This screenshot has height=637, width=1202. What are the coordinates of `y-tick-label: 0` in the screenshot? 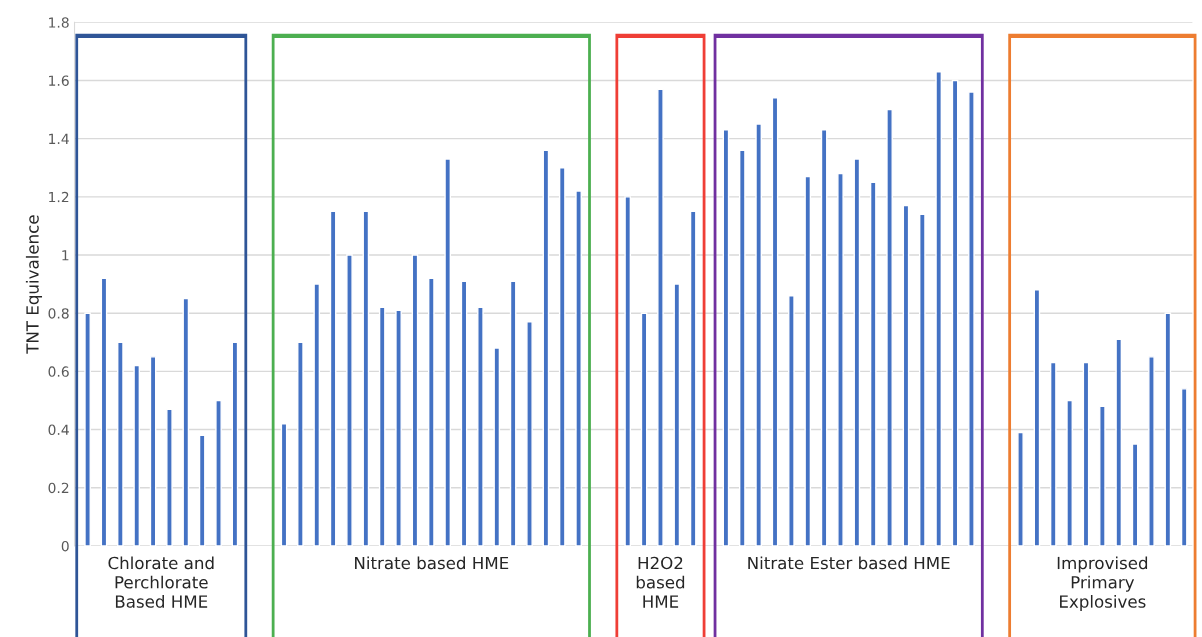 It's located at (65, 546).